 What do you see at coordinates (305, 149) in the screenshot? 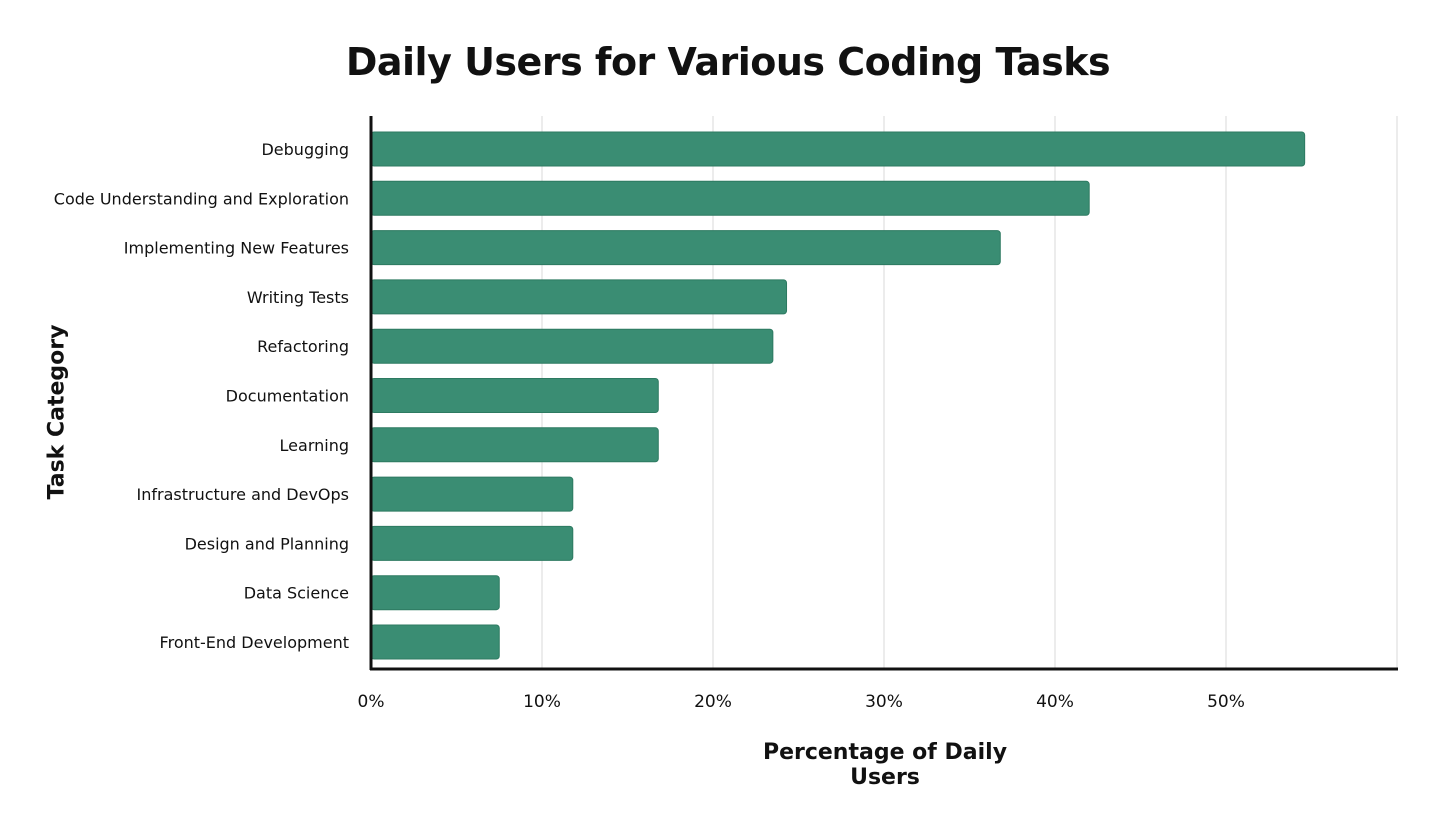
I see `category-label: Debugging` at bounding box center [305, 149].